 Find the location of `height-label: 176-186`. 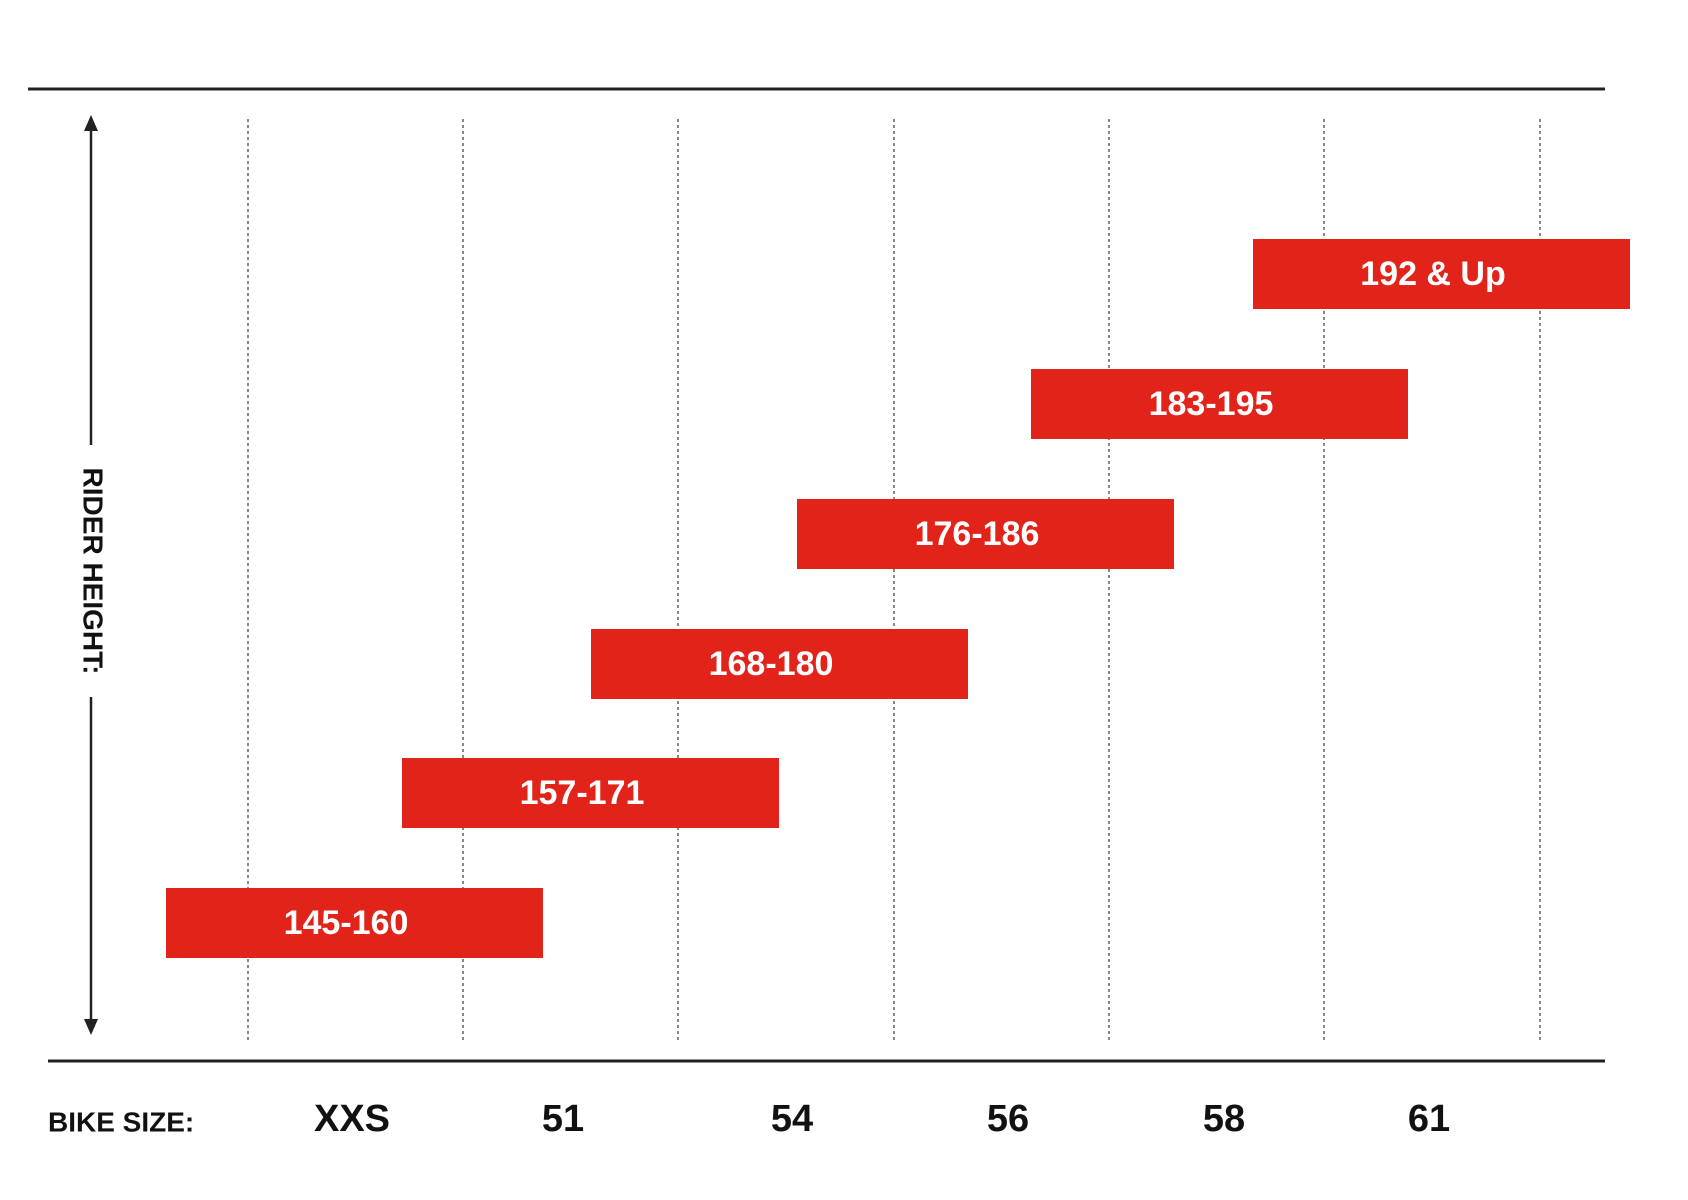

height-label: 176-186 is located at coordinates (977, 534).